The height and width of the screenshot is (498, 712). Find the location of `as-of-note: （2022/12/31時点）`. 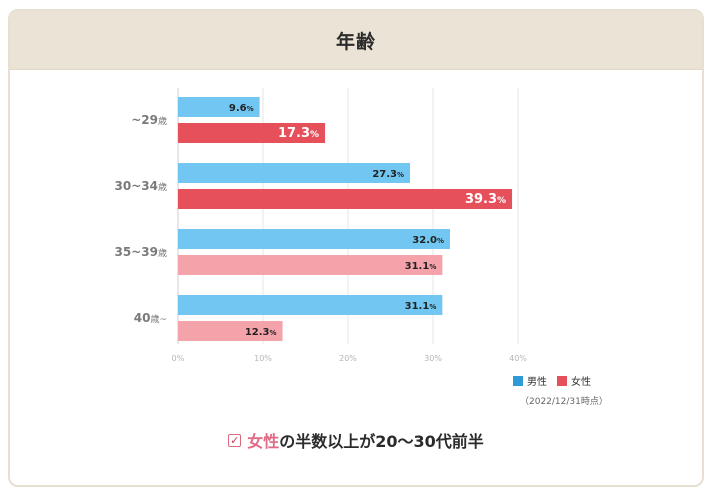

as-of-note: （2022/12/31時点） is located at coordinates (564, 402).